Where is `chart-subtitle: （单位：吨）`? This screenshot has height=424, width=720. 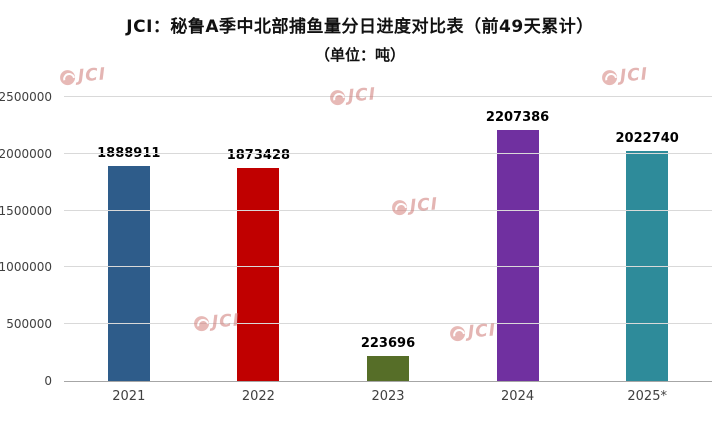
chart-subtitle: （单位：吨） is located at coordinates (359, 55).